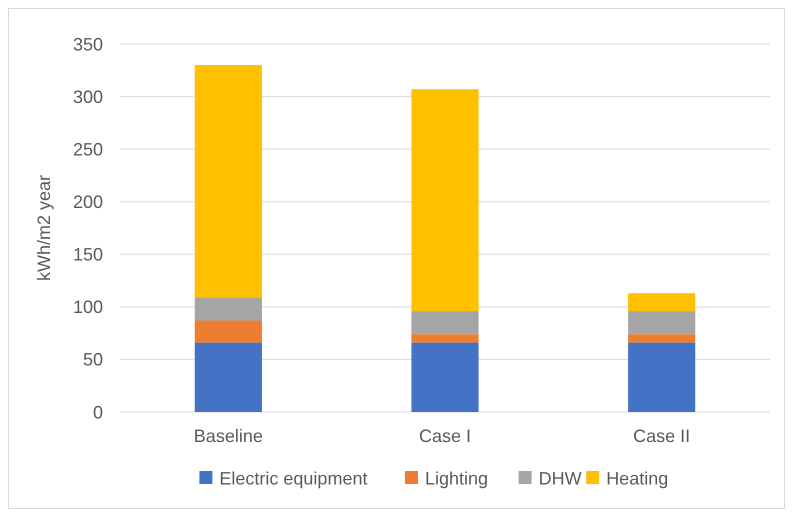 Image resolution: width=793 pixels, height=517 pixels. Describe the element at coordinates (87, 44) in the screenshot. I see `y-tick-label: 350` at that location.